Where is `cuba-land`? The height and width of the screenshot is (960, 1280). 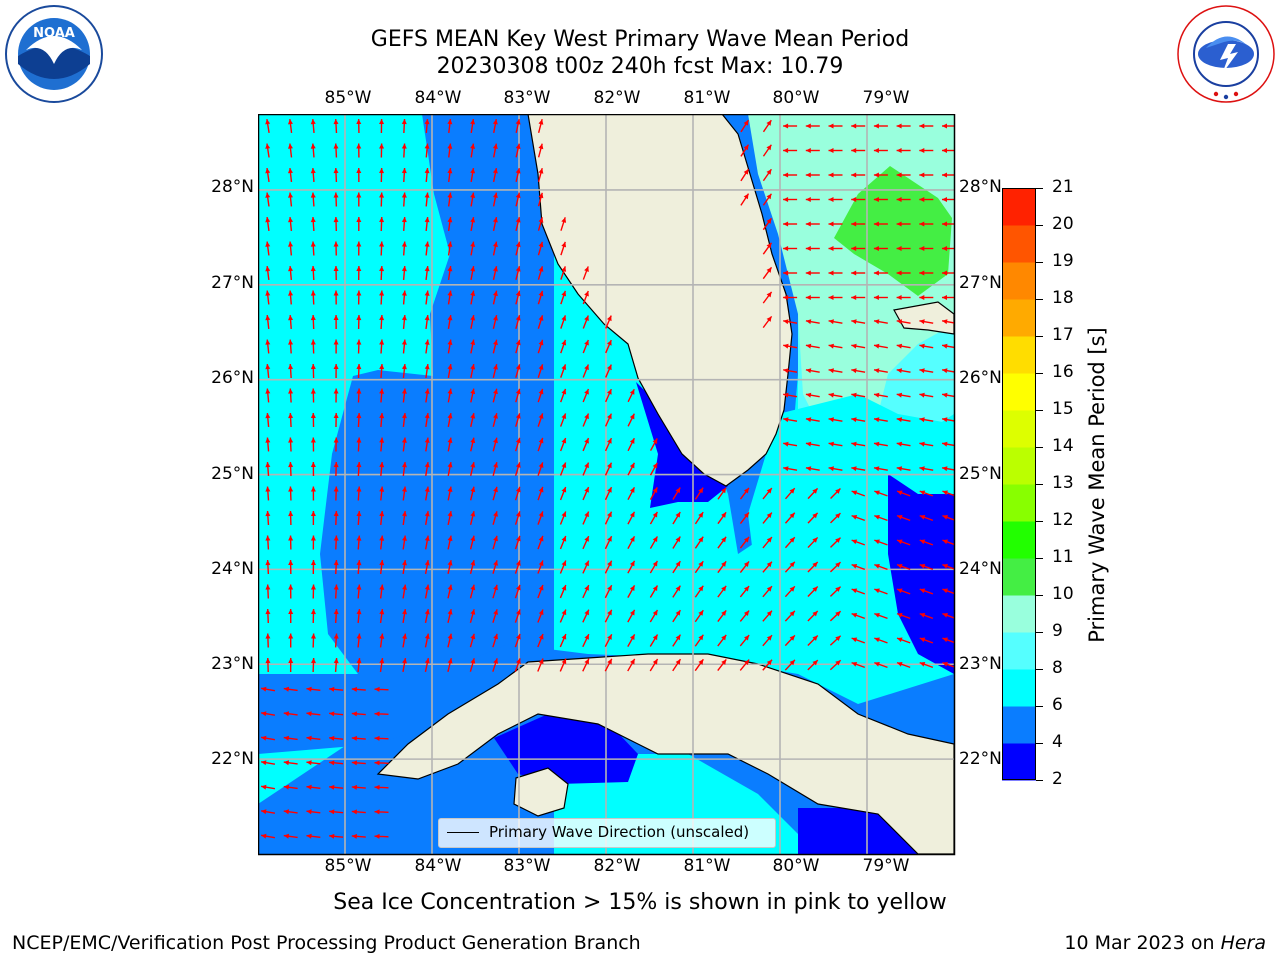
cuba-land is located at coordinates (665, 753).